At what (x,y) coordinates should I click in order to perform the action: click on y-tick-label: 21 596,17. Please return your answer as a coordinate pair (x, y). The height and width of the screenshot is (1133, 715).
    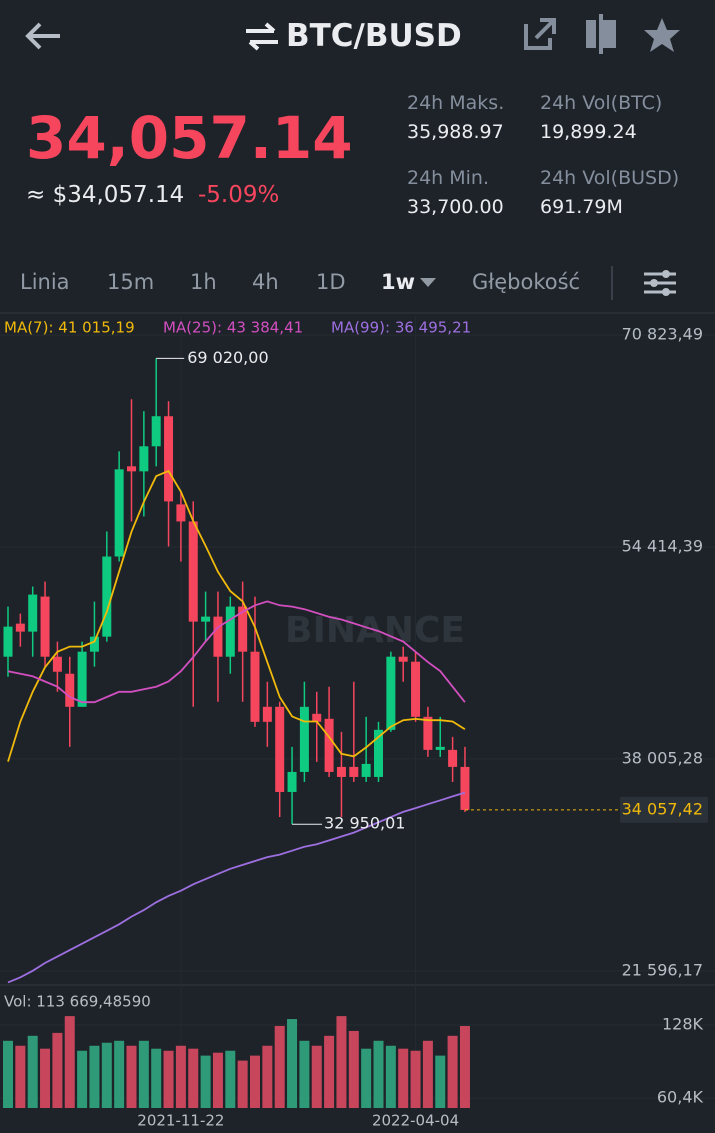
    Looking at the image, I should click on (662, 969).